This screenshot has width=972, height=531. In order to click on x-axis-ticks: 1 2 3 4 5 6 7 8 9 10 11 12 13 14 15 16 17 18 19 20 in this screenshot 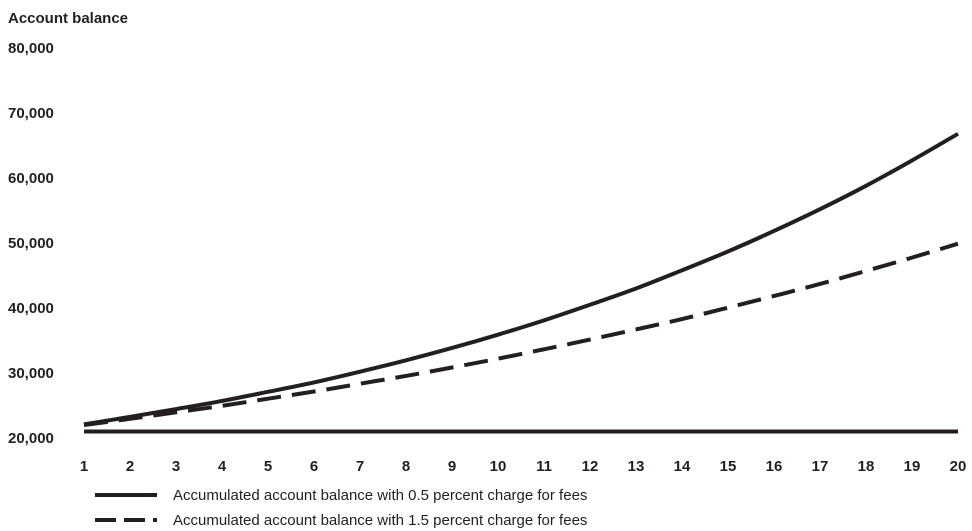, I will do `click(523, 466)`.